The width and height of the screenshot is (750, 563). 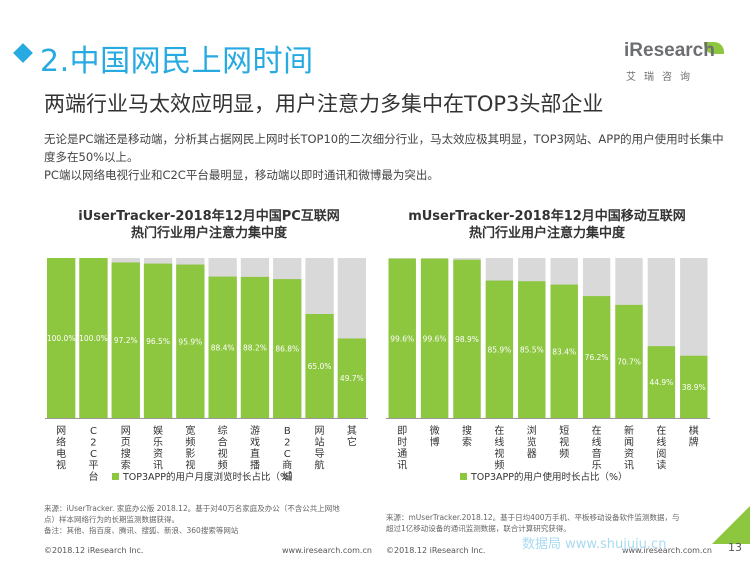 I want to click on mobile-value-label: 83.4%, so click(x=564, y=351).